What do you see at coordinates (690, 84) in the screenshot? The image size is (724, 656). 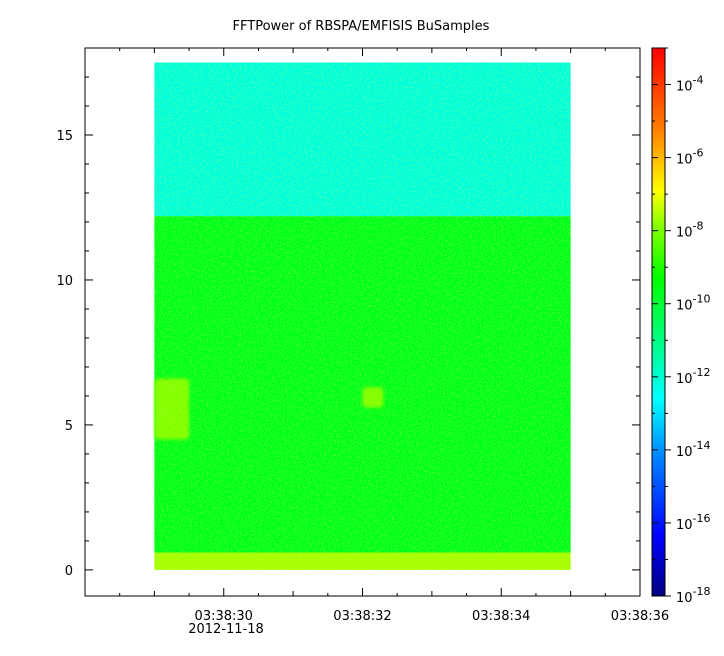 I see `colorbar-tick-label: 10⁻⁴` at bounding box center [690, 84].